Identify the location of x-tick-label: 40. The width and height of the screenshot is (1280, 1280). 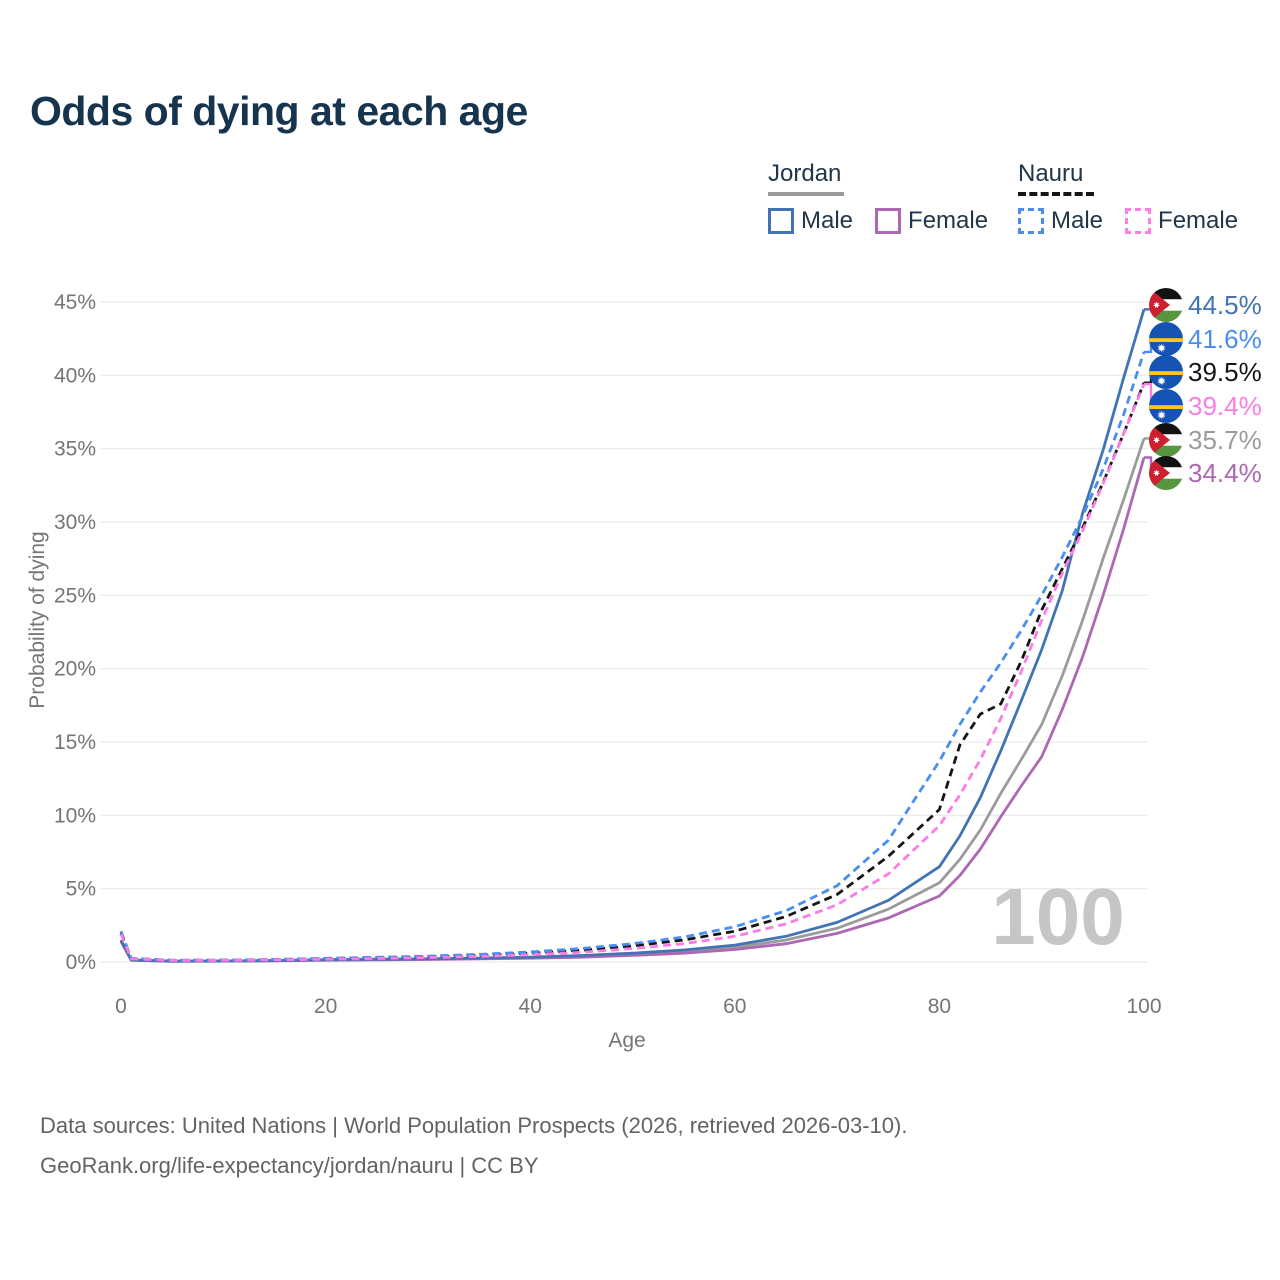
(530, 1006).